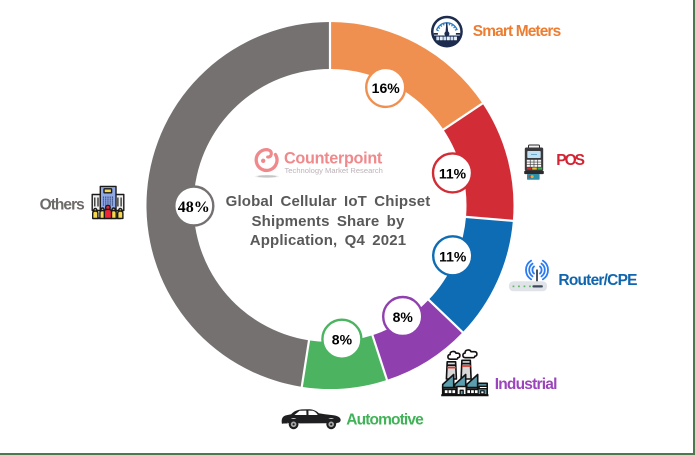 The image size is (695, 455). I want to click on svg-text: Others, so click(62, 204).